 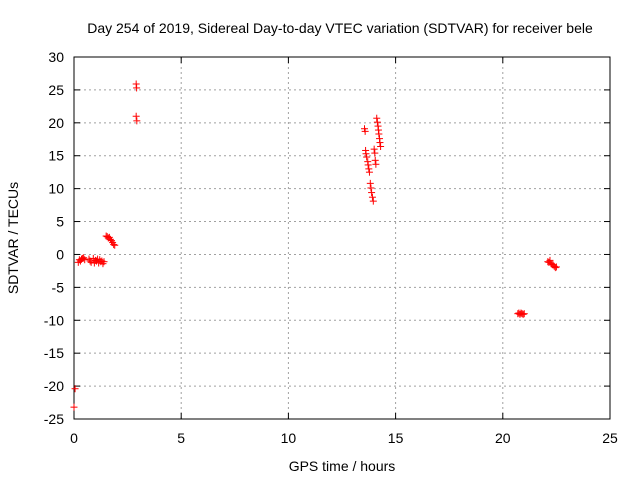 I want to click on y-tick-label: -25, so click(x=54, y=419).